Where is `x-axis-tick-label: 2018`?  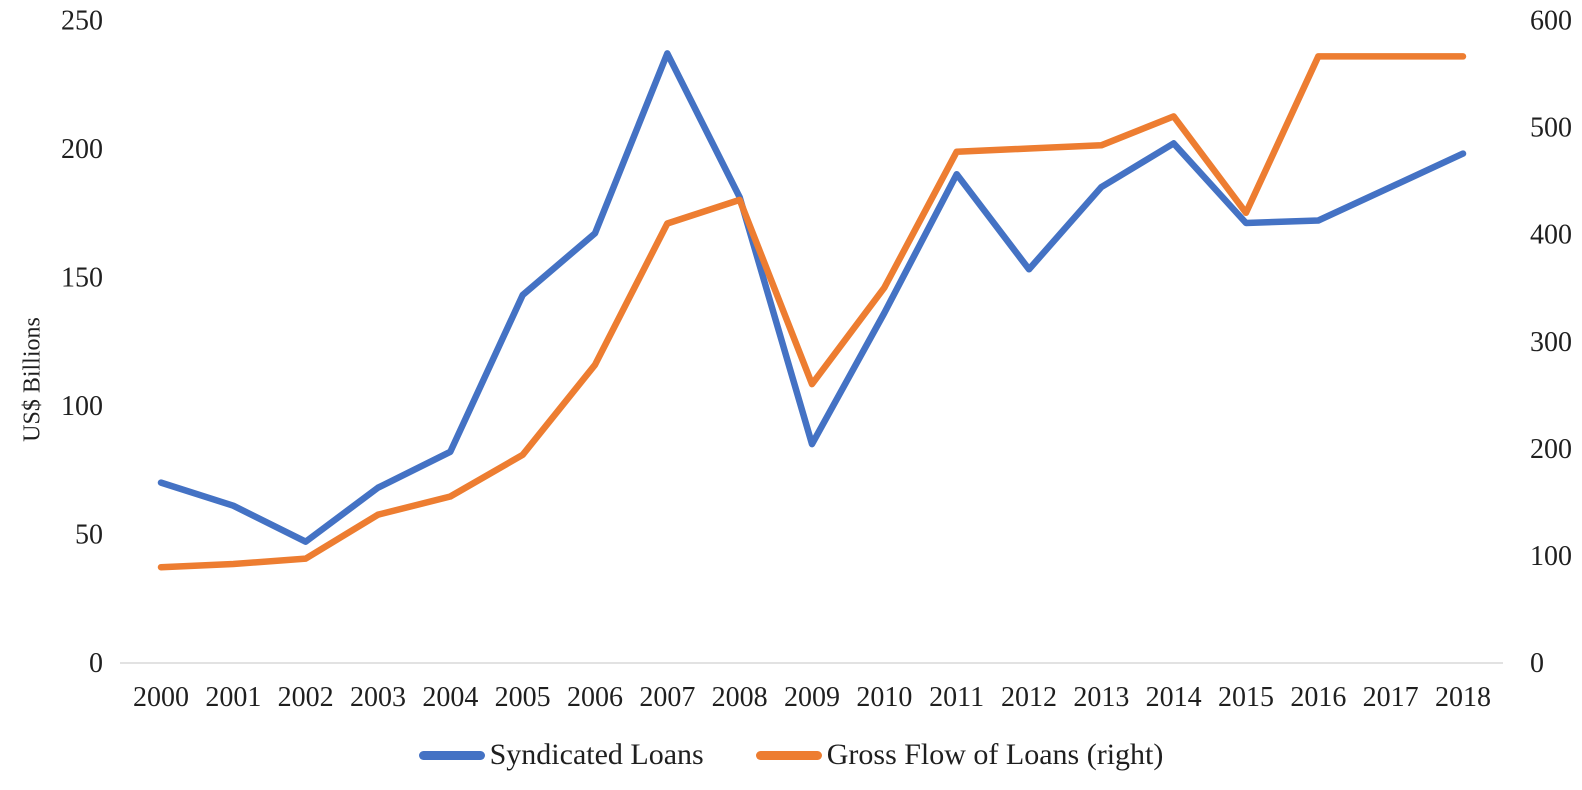 x-axis-tick-label: 2018 is located at coordinates (1463, 697).